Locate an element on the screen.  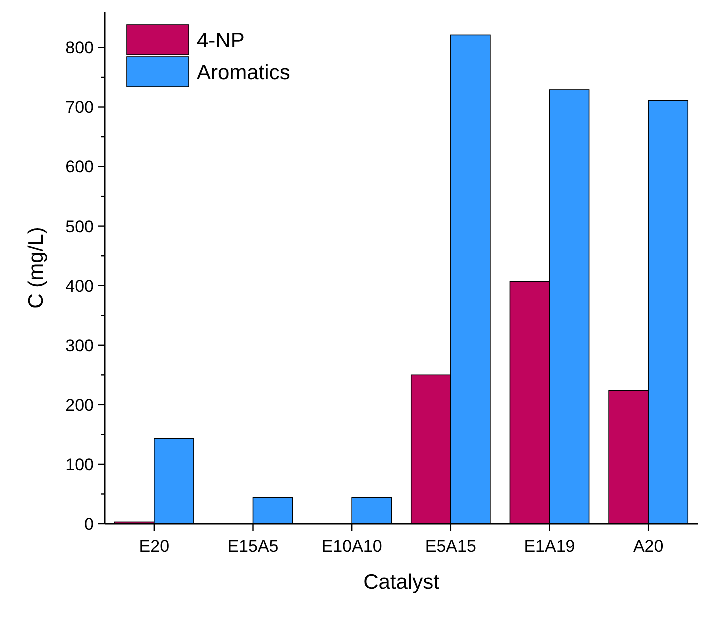
x-tick-label: A20 is located at coordinates (648, 546).